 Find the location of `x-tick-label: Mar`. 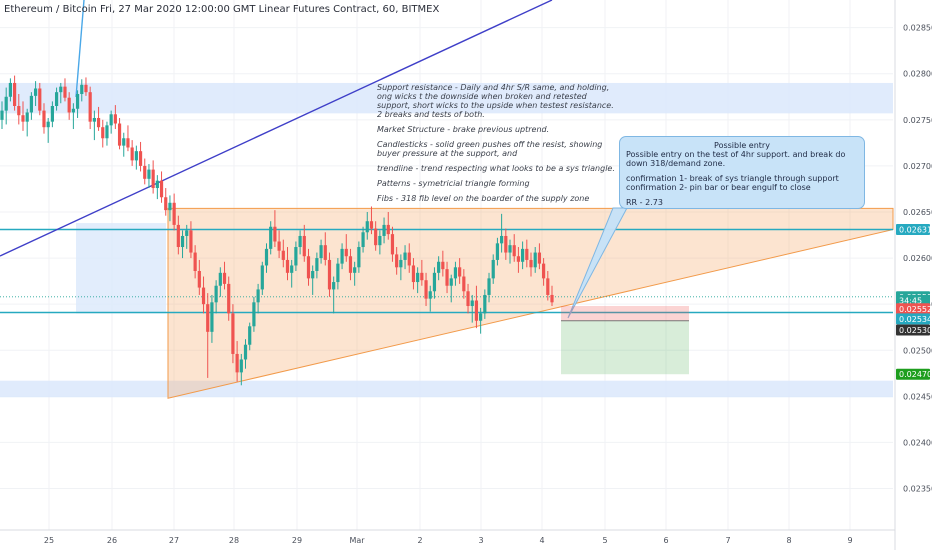

x-tick-label: Mar is located at coordinates (357, 540).